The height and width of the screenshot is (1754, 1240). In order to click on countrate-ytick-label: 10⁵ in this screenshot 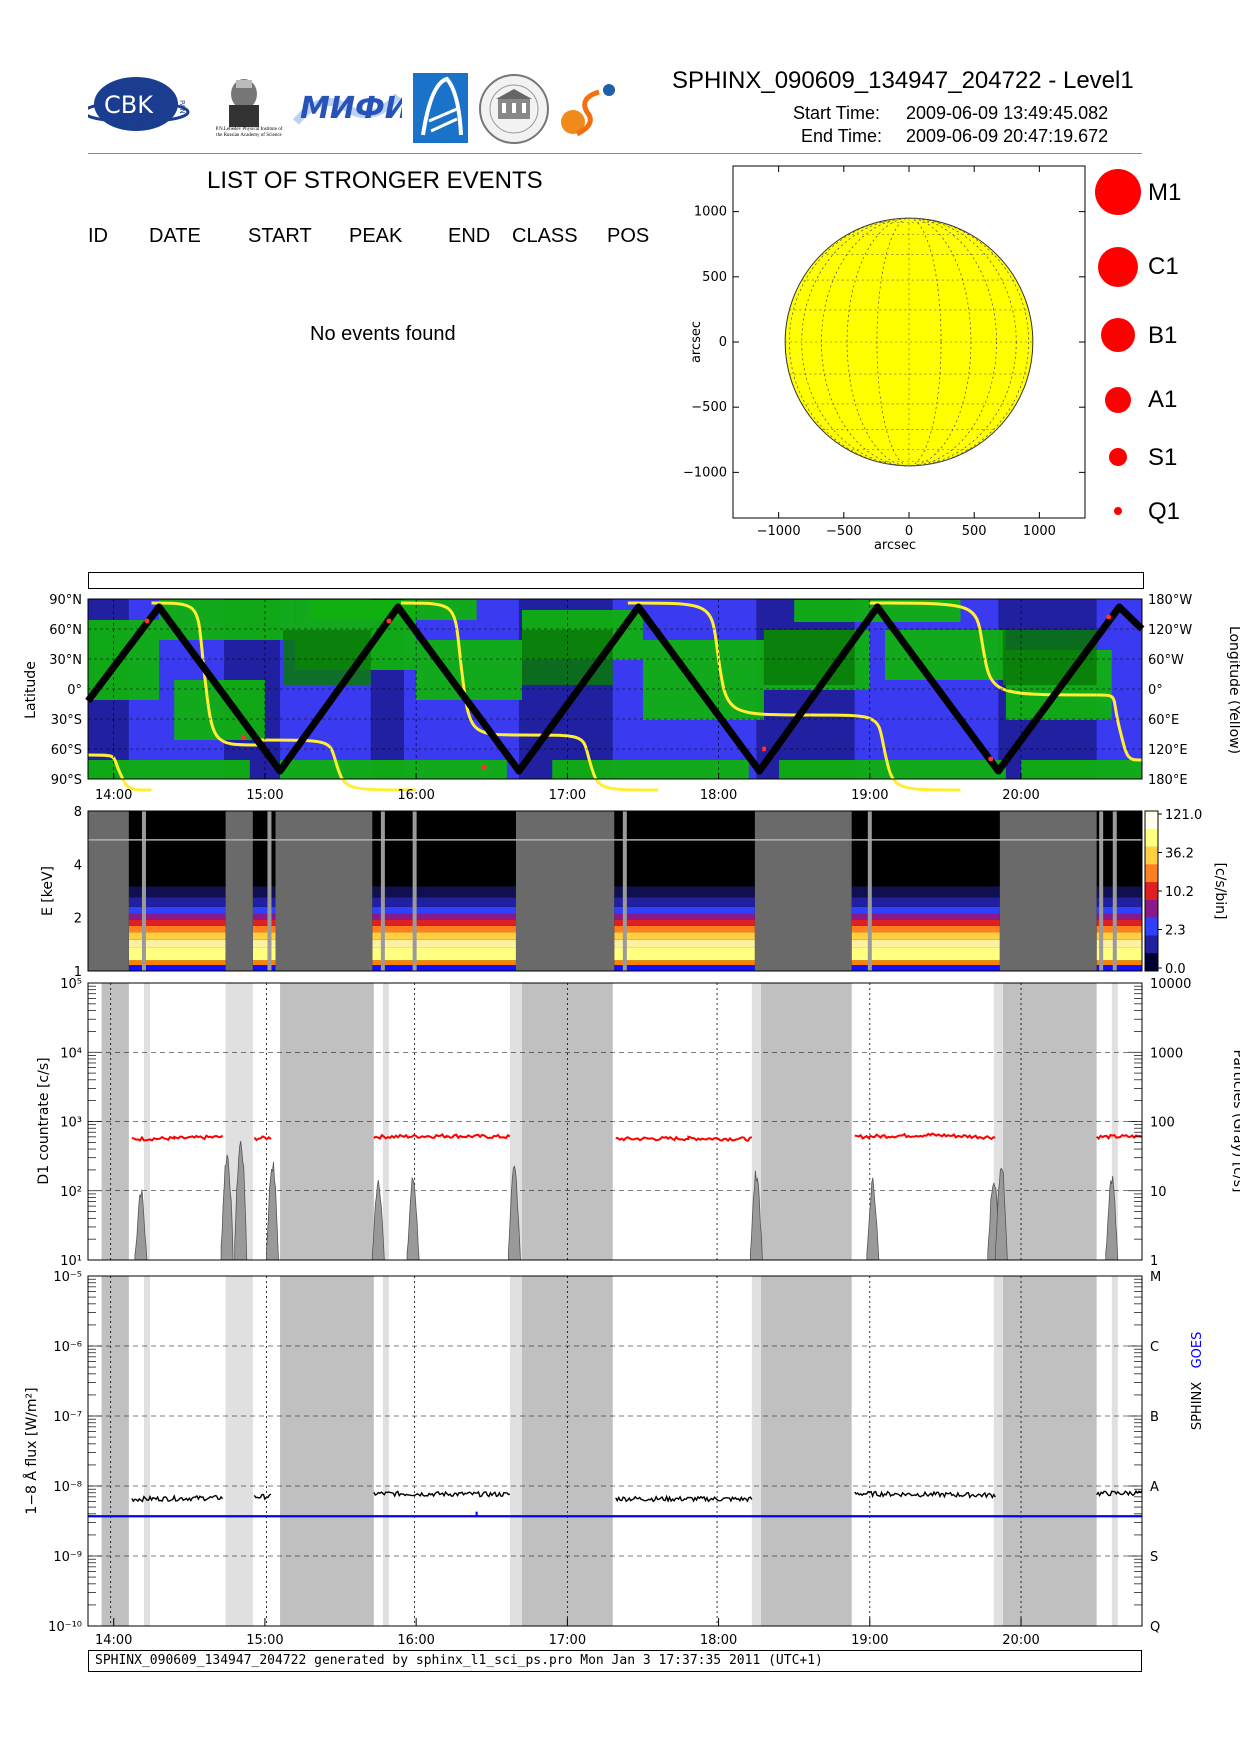, I will do `click(71, 984)`.